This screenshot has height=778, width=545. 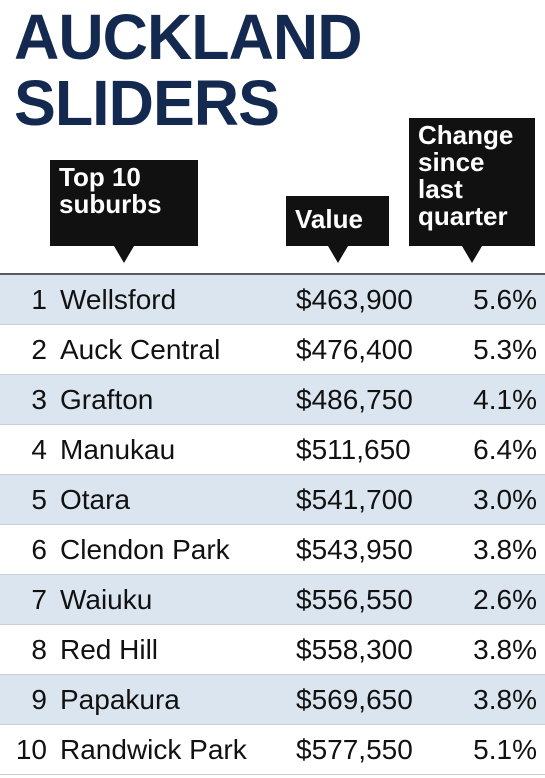 I want to click on row-value: $556,550, so click(x=354, y=599).